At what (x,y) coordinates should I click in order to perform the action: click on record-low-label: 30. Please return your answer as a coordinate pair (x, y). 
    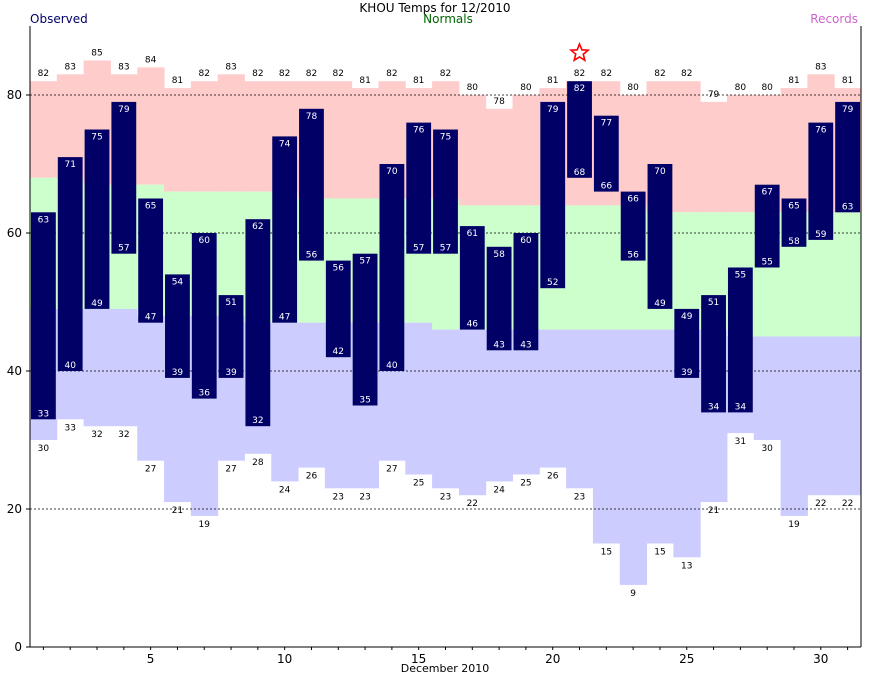
    Looking at the image, I should click on (44, 449).